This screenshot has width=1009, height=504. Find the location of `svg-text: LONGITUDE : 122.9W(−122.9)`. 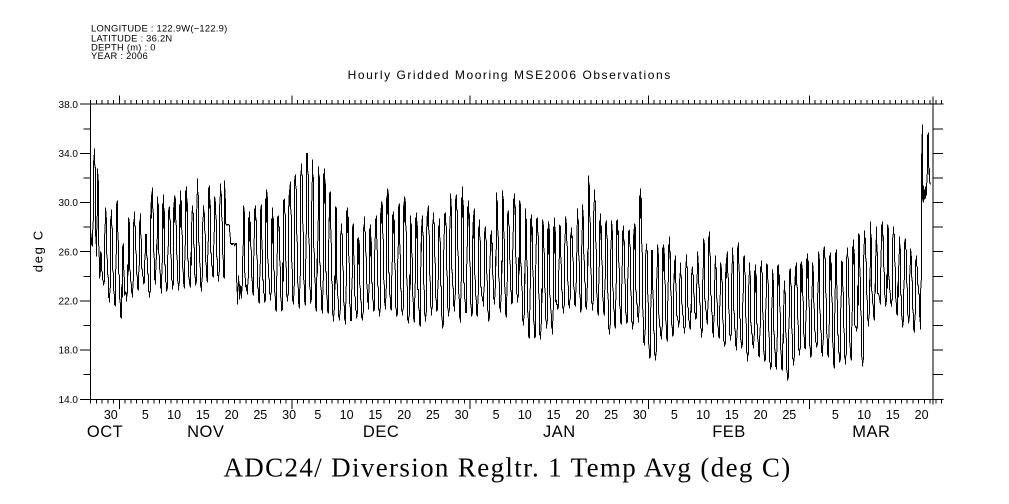

svg-text: LONGITUDE : 122.9W(−122.9) is located at coordinates (159, 27).